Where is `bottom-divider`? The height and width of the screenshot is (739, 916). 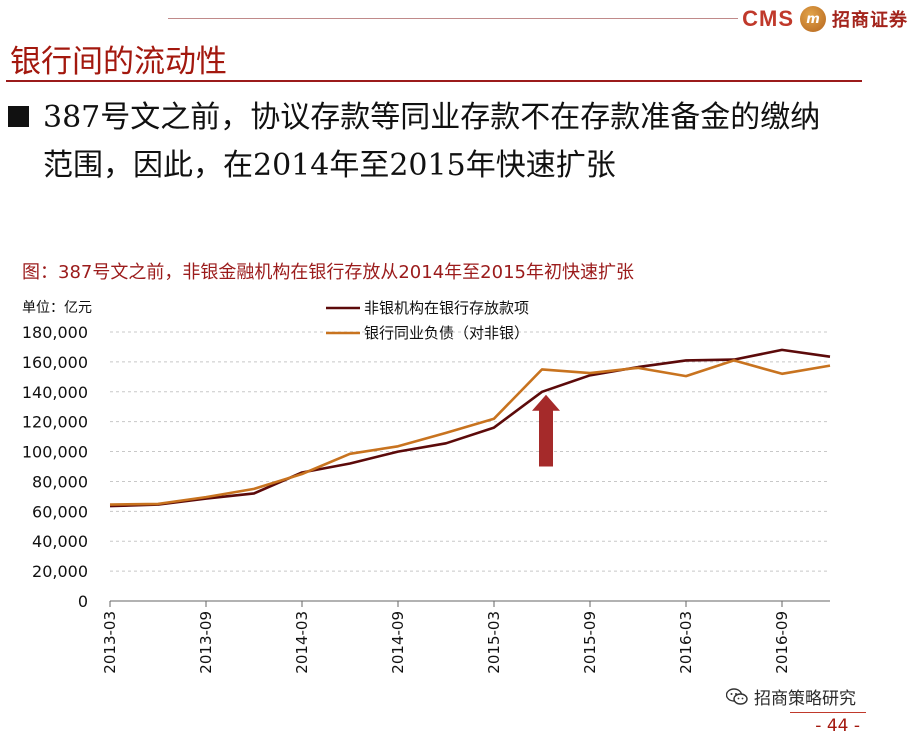
bottom-divider is located at coordinates (828, 712).